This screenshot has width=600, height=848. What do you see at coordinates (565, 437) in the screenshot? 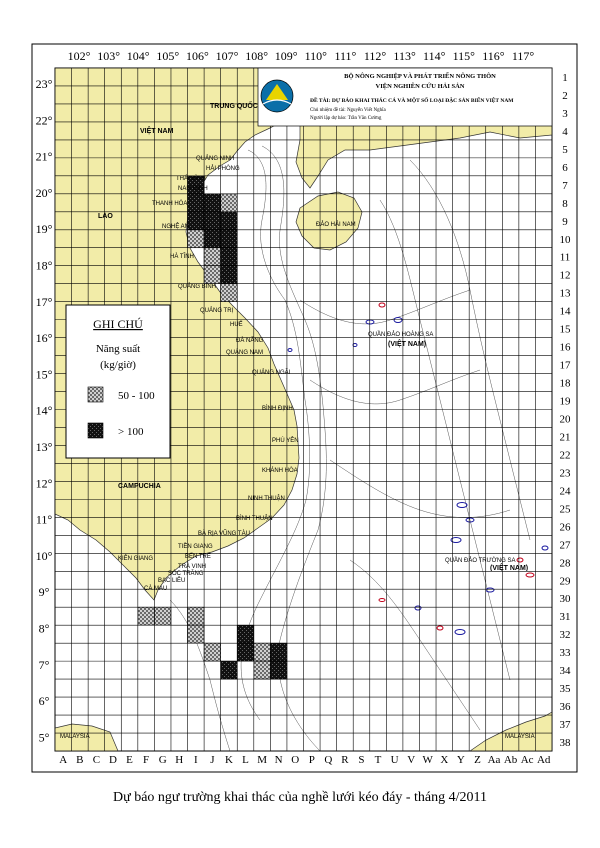
I see `row-label: 21` at bounding box center [565, 437].